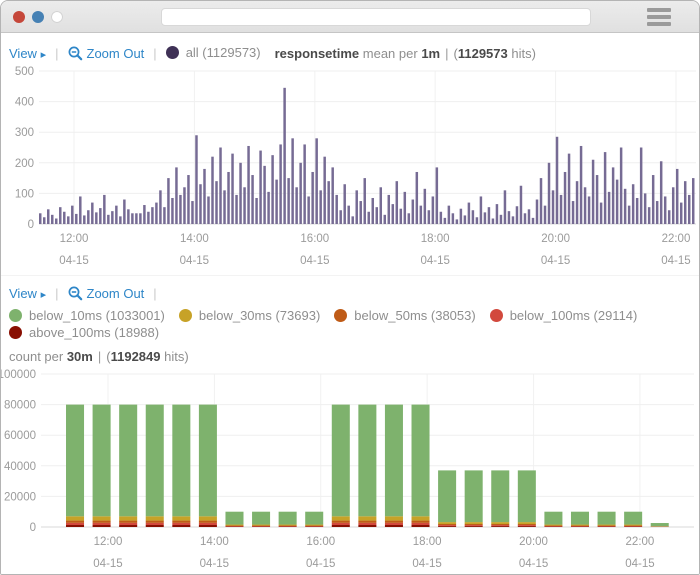 The image size is (700, 575). Describe the element at coordinates (24, 103) in the screenshot. I see `svg-text: 400` at that location.